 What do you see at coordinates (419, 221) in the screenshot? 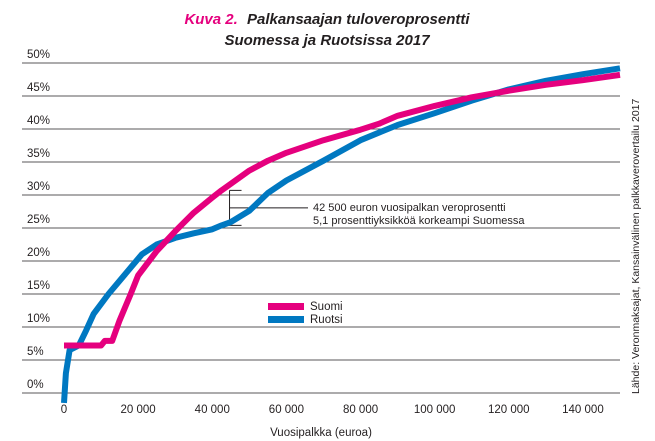
I see `annotation-text-line2: 5,1 prosenttiyksikköä korkeampi Suomessa` at bounding box center [419, 221].